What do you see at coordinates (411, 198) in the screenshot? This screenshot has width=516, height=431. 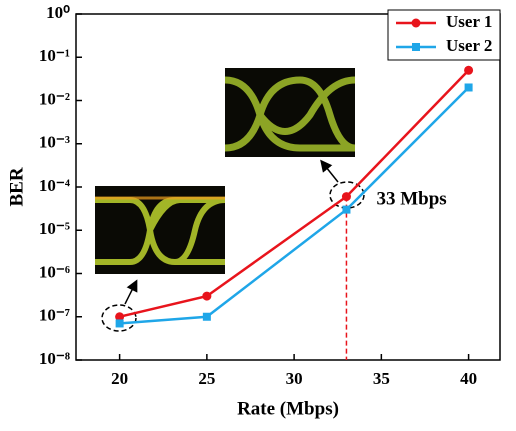 I see `annotation-text: 33 Mbps` at bounding box center [411, 198].